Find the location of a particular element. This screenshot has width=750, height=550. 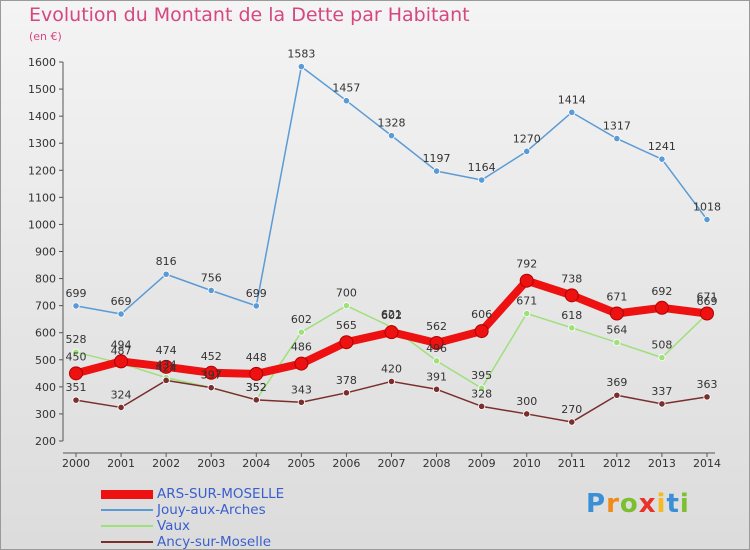

chart-subtitle: (en €) is located at coordinates (45, 36).